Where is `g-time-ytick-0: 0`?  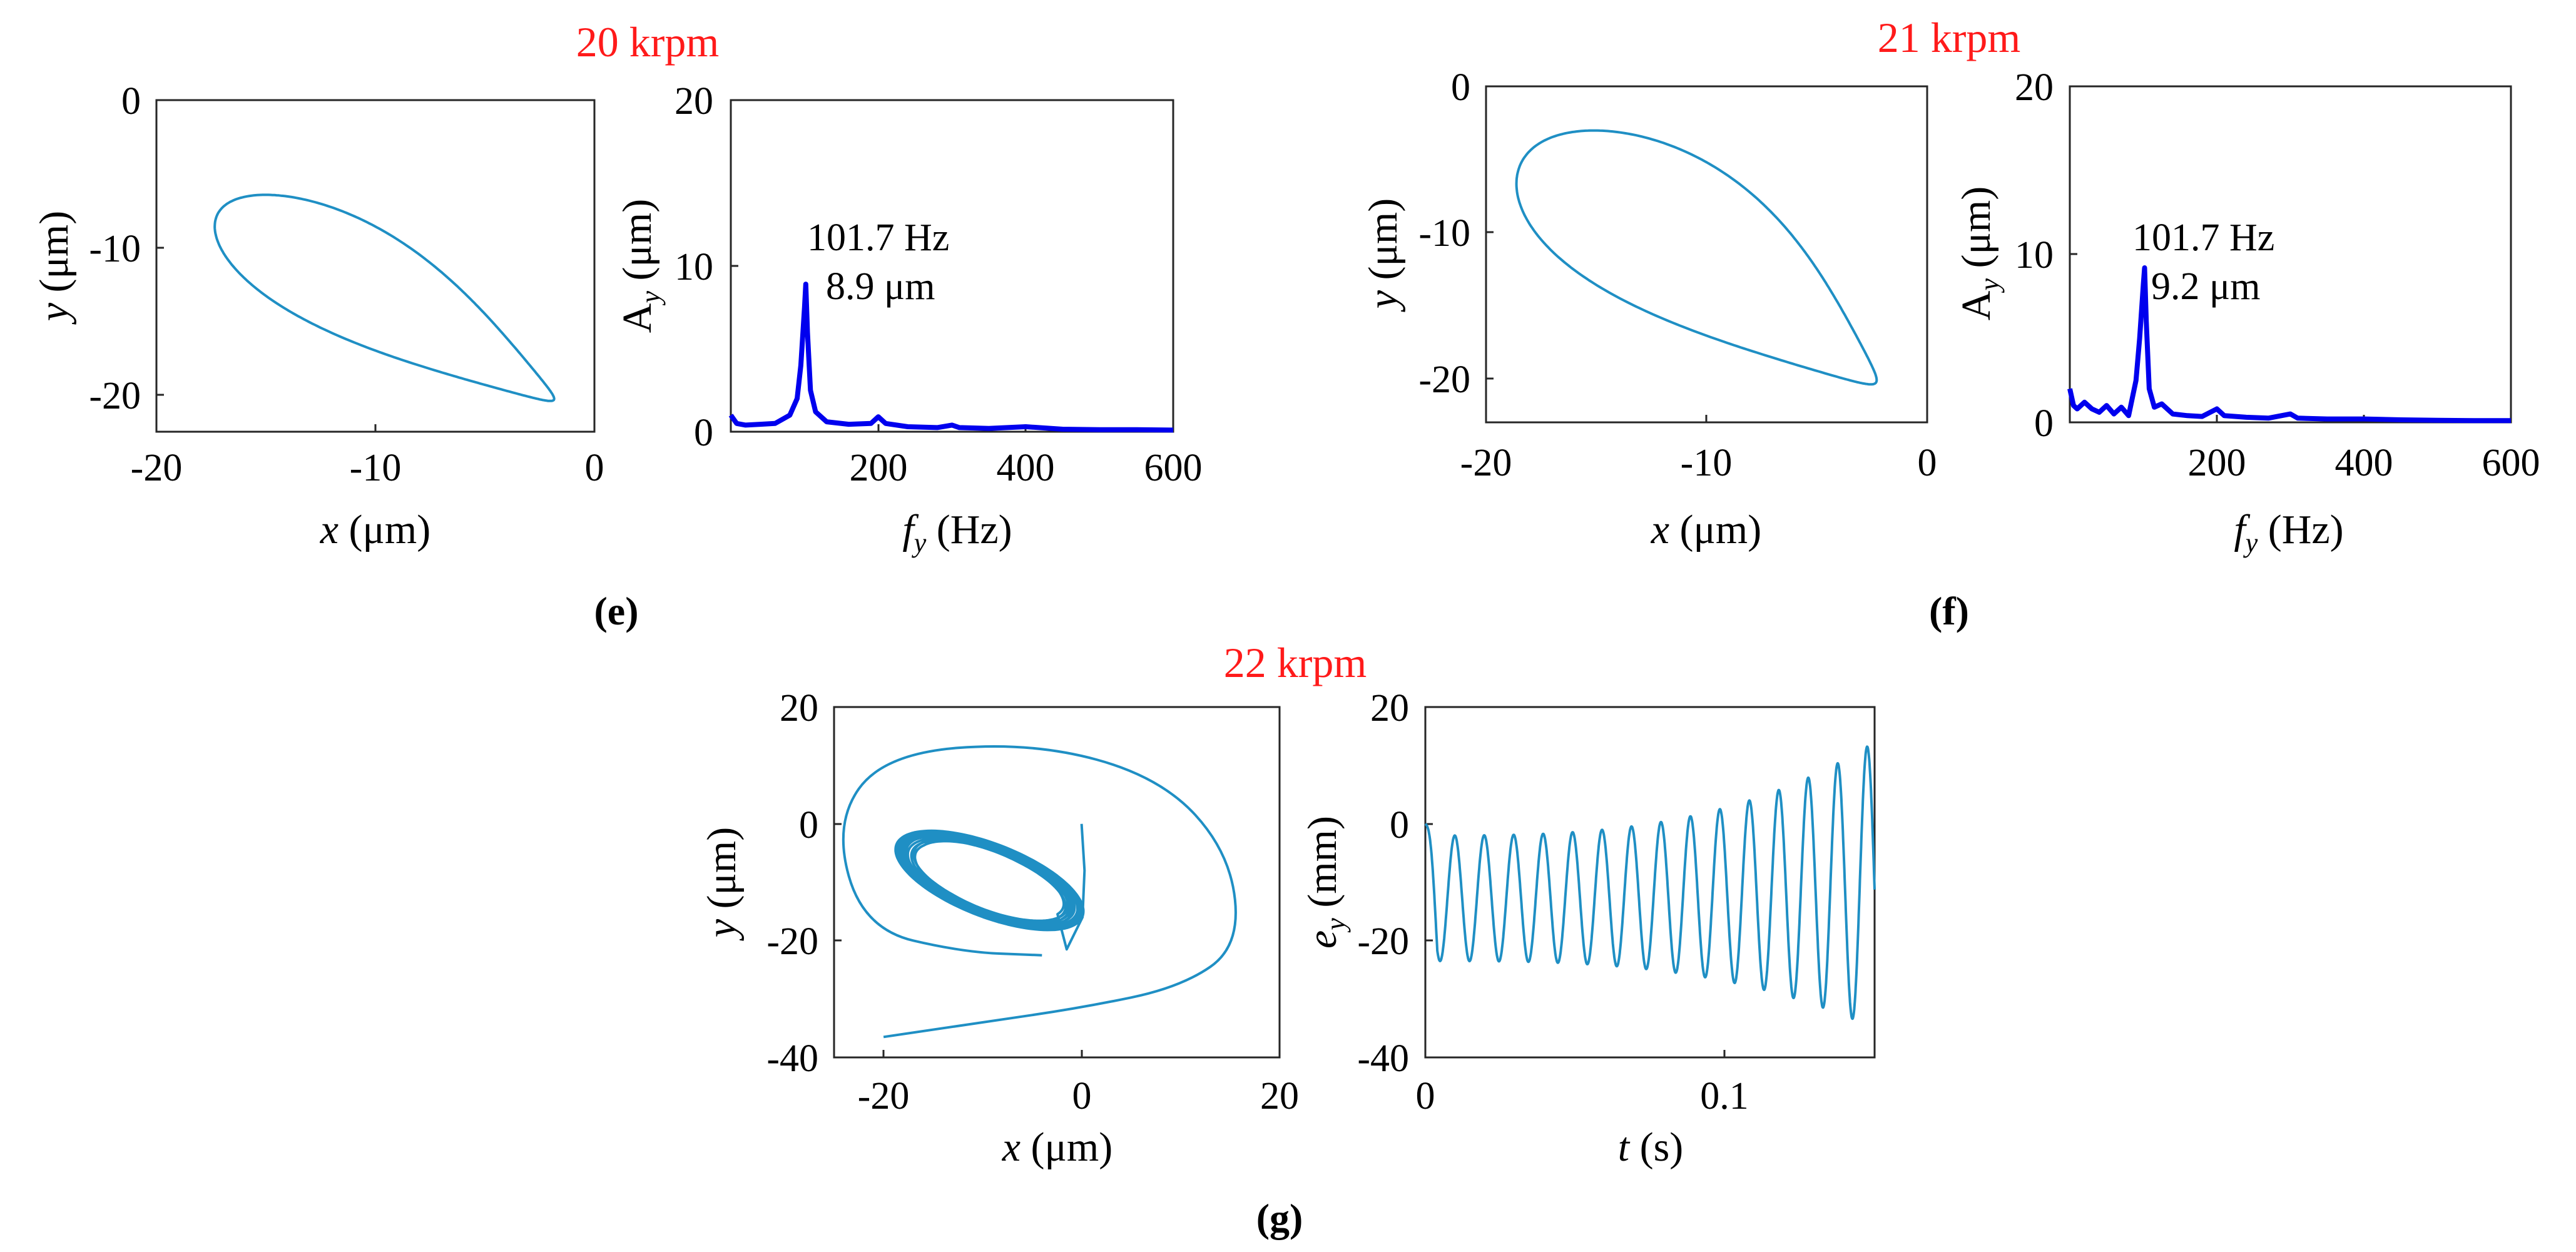
g-time-ytick-0: 0 is located at coordinates (1400, 825).